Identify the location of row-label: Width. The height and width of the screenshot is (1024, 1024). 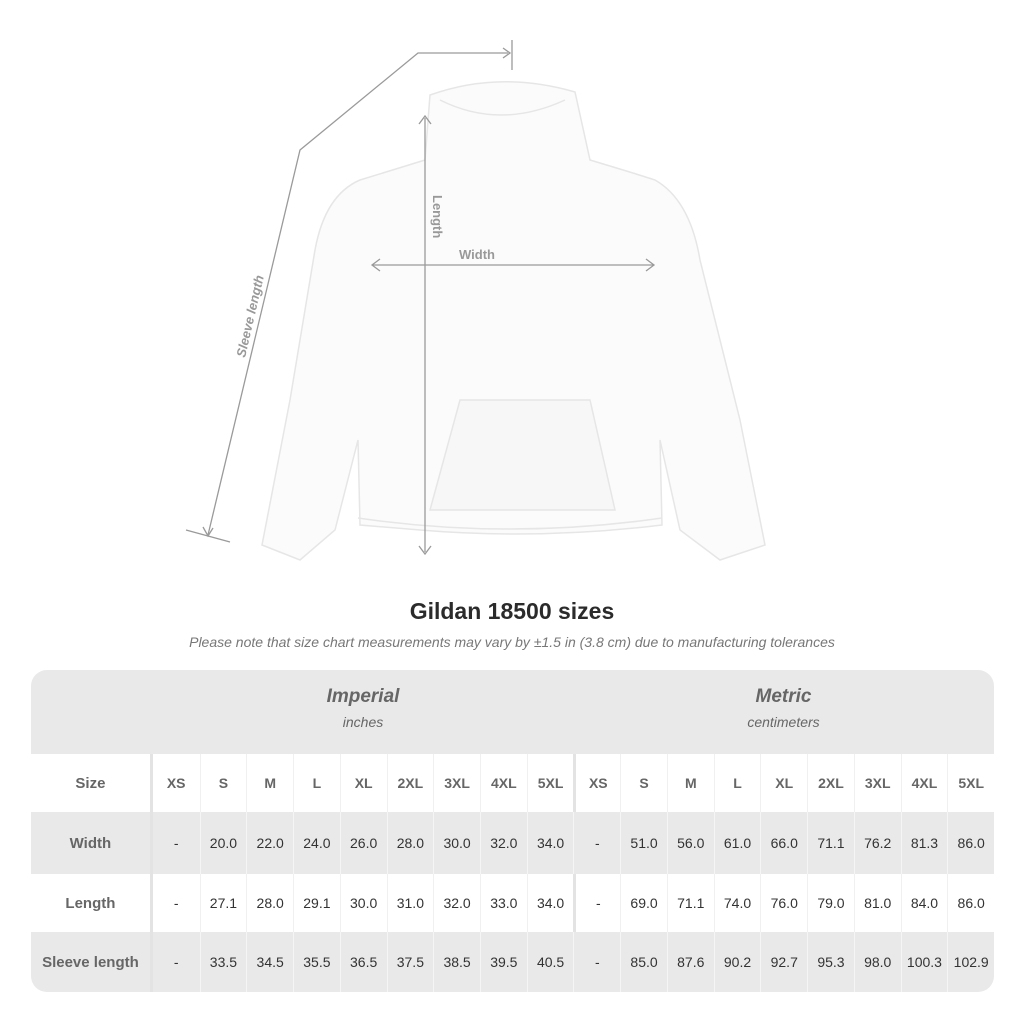
(92, 843).